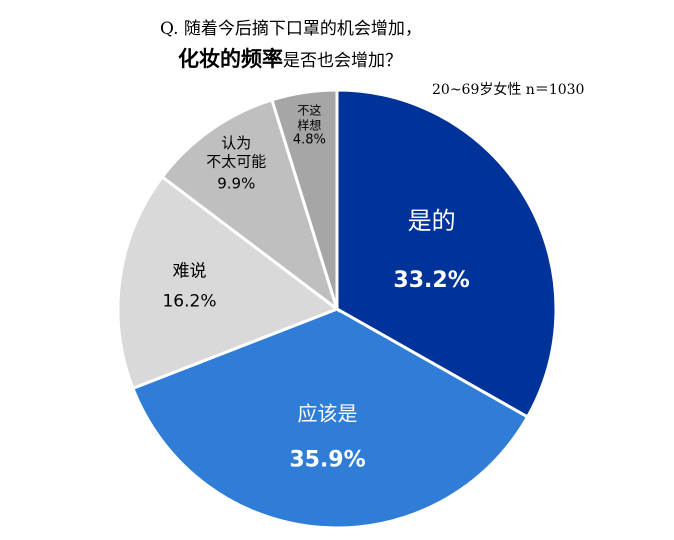 The image size is (674, 540). Describe the element at coordinates (190, 272) in the screenshot. I see `slice-label-3-line-1: 难说` at that location.